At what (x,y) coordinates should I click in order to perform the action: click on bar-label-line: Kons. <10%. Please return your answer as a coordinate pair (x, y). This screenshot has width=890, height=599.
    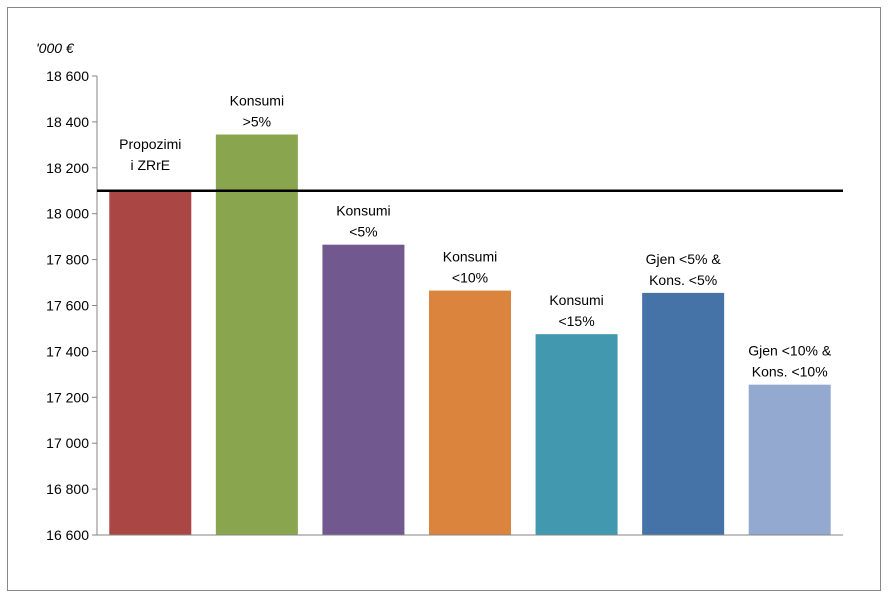
    Looking at the image, I should click on (790, 372).